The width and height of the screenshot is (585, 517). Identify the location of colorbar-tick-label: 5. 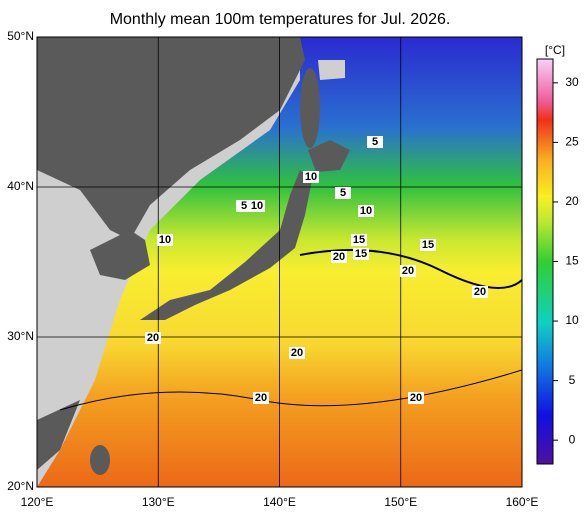
(572, 380).